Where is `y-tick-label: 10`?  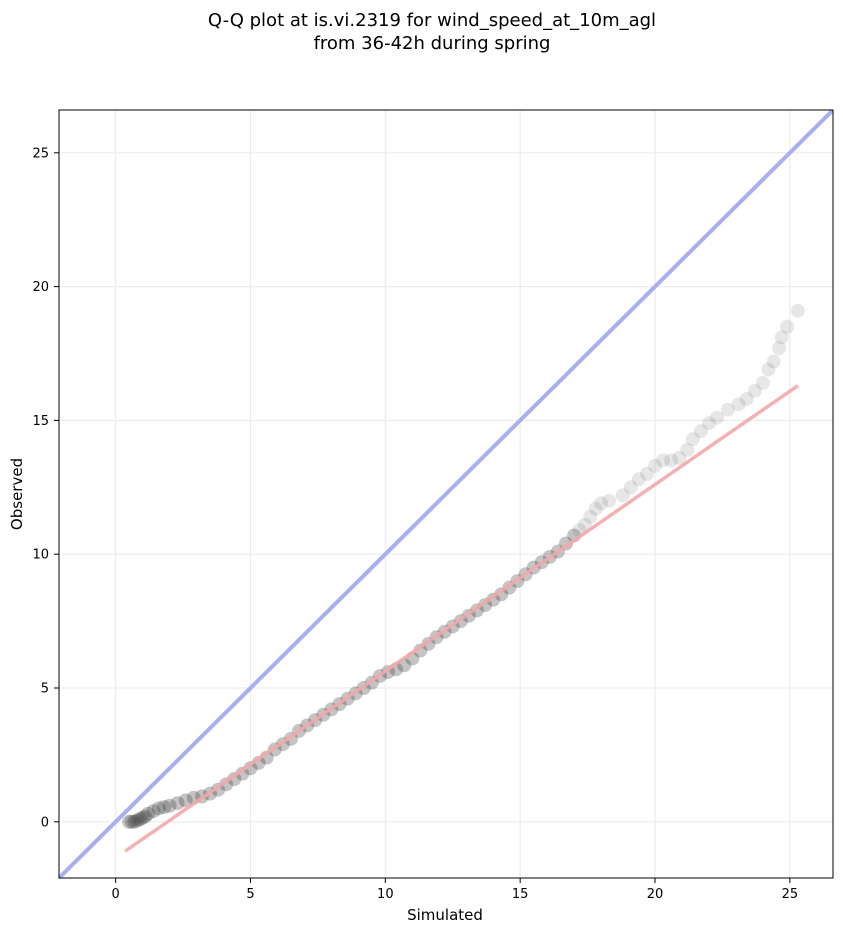 y-tick-label: 10 is located at coordinates (40, 555).